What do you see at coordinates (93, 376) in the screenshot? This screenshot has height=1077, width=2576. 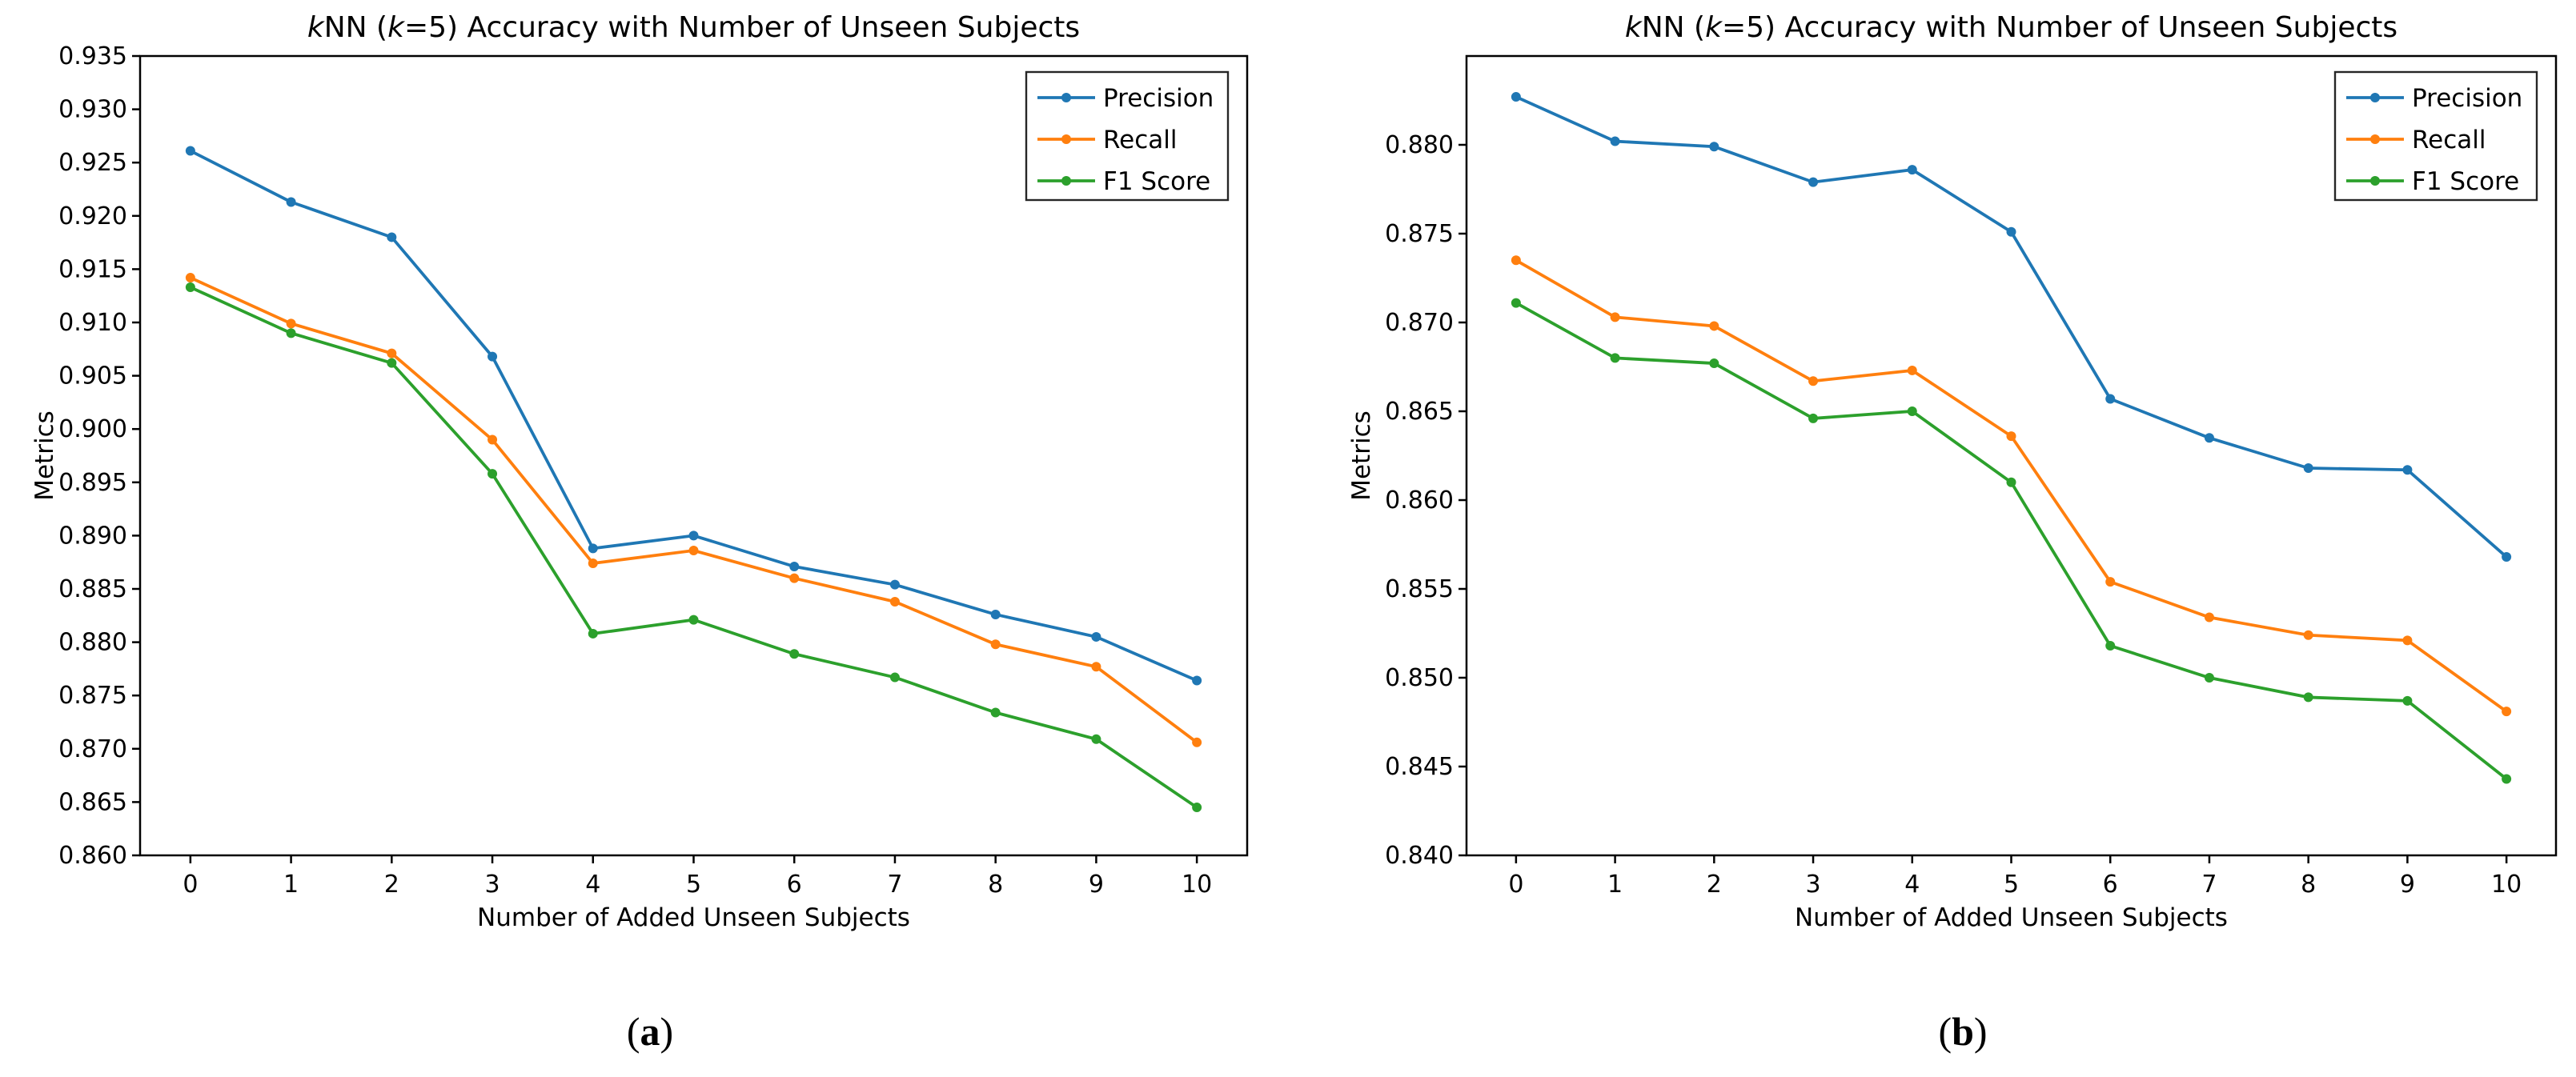 I see `y-tick-label: 0.905` at bounding box center [93, 376].